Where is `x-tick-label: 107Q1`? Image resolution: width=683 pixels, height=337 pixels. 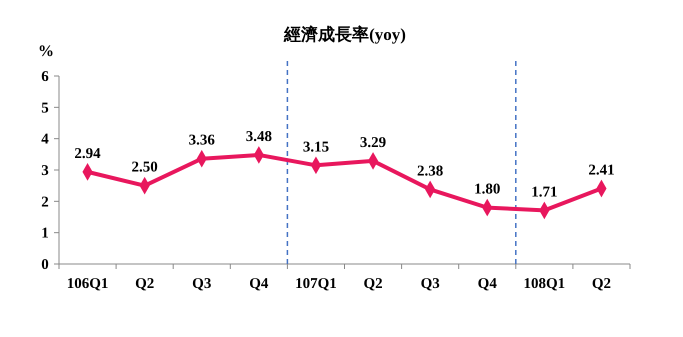 x-tick-label: 107Q1 is located at coordinates (316, 284).